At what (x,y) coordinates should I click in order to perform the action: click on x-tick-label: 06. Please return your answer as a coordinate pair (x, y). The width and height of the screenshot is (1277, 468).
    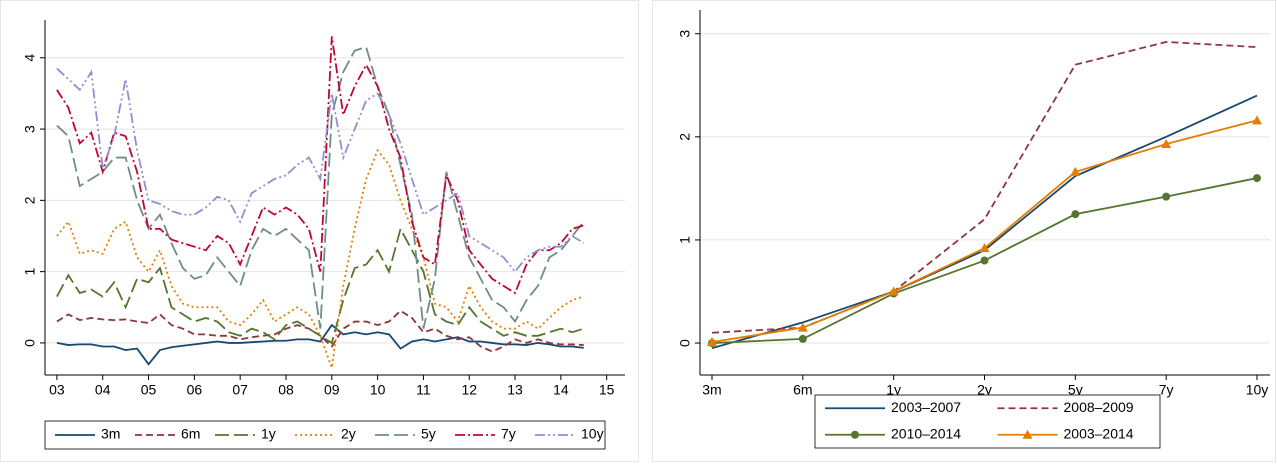
    Looking at the image, I should click on (195, 390).